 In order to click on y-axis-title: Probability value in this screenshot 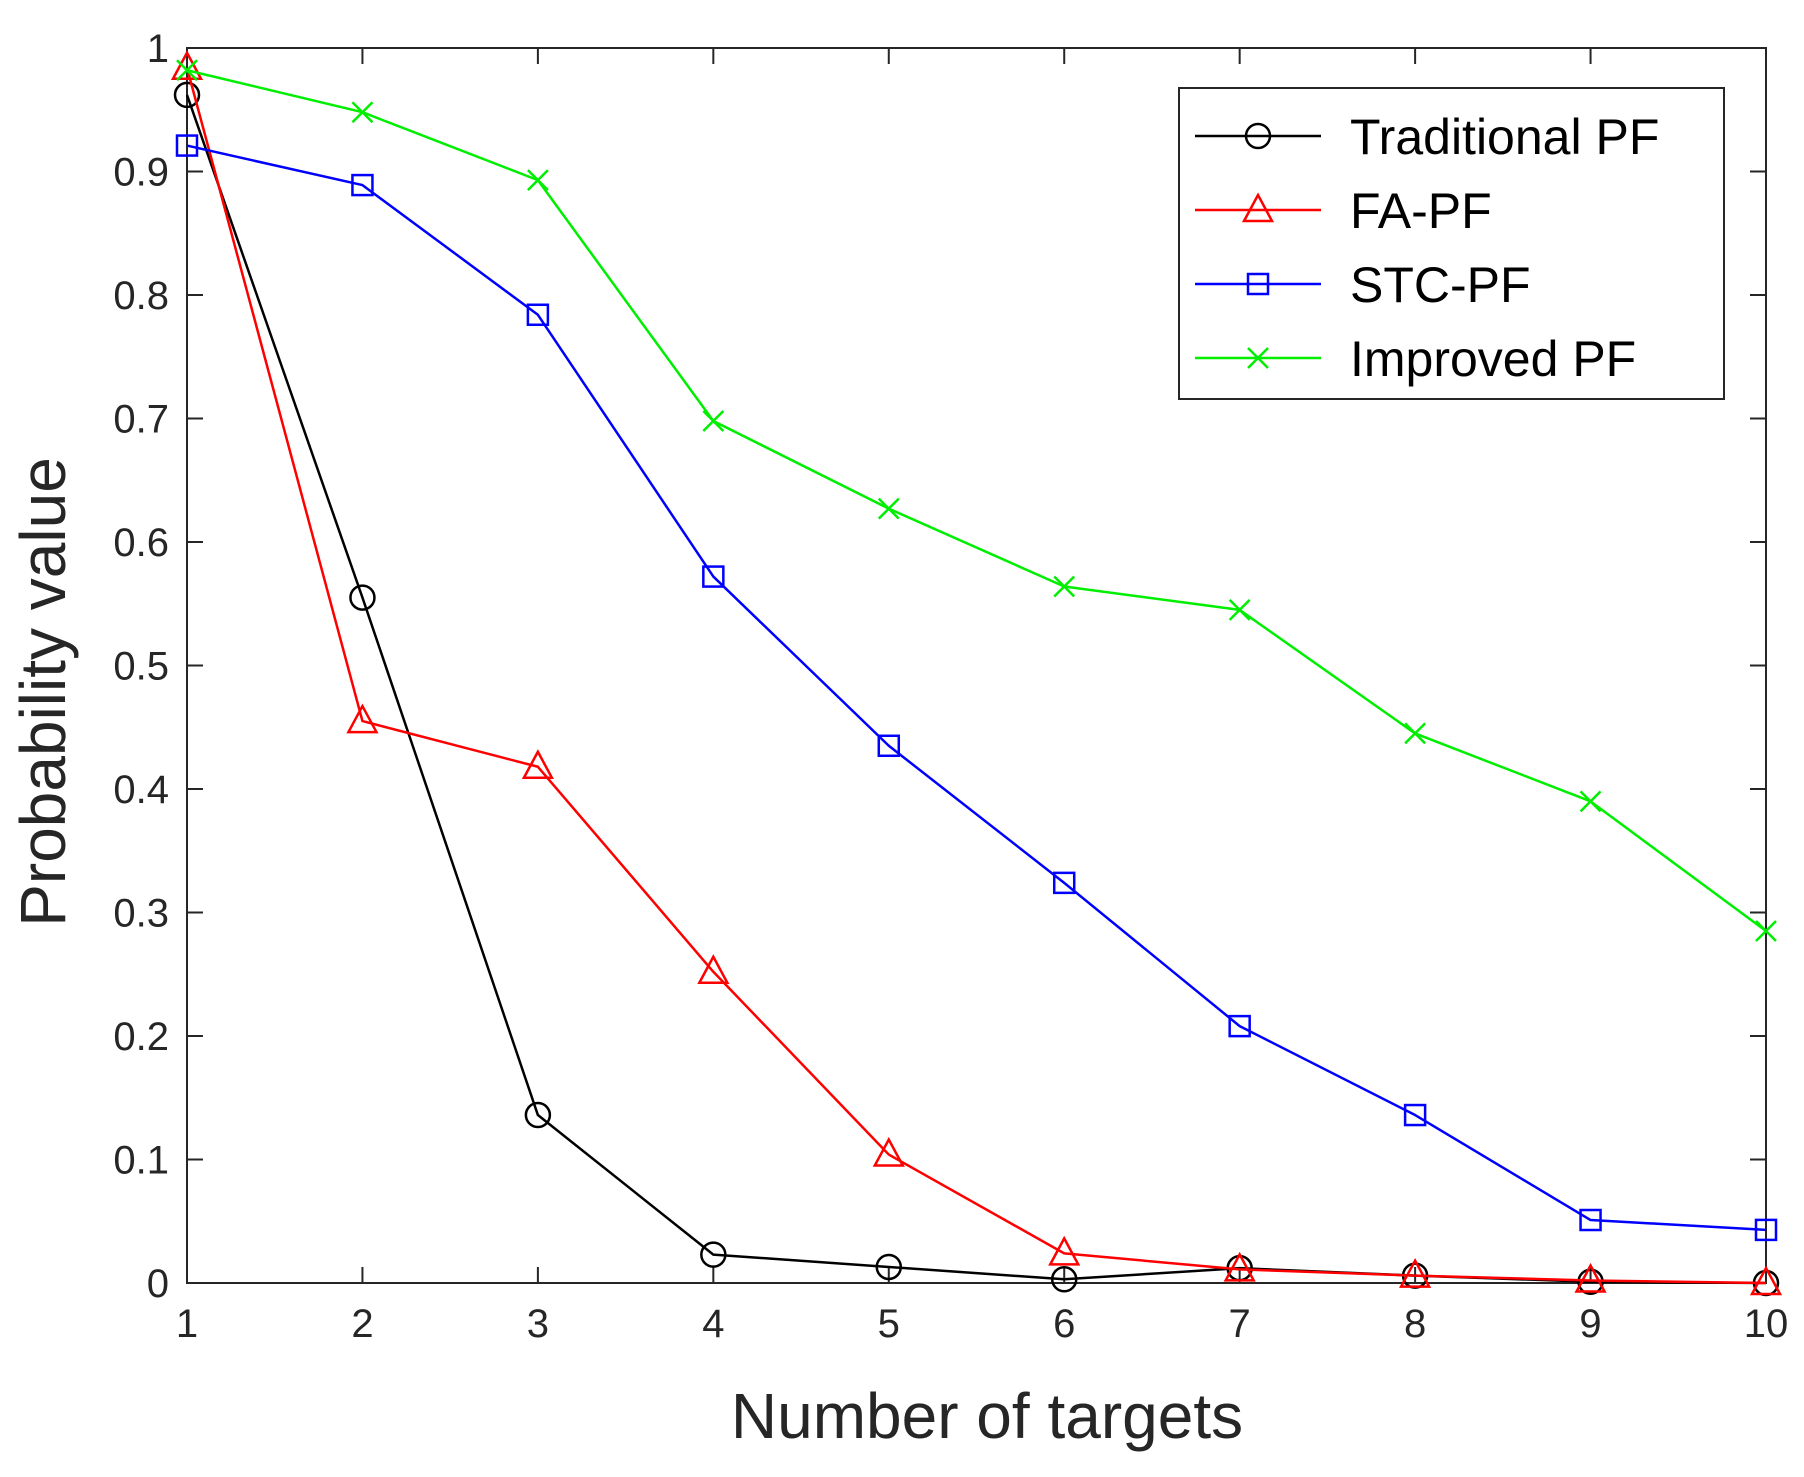, I will do `click(43, 692)`.